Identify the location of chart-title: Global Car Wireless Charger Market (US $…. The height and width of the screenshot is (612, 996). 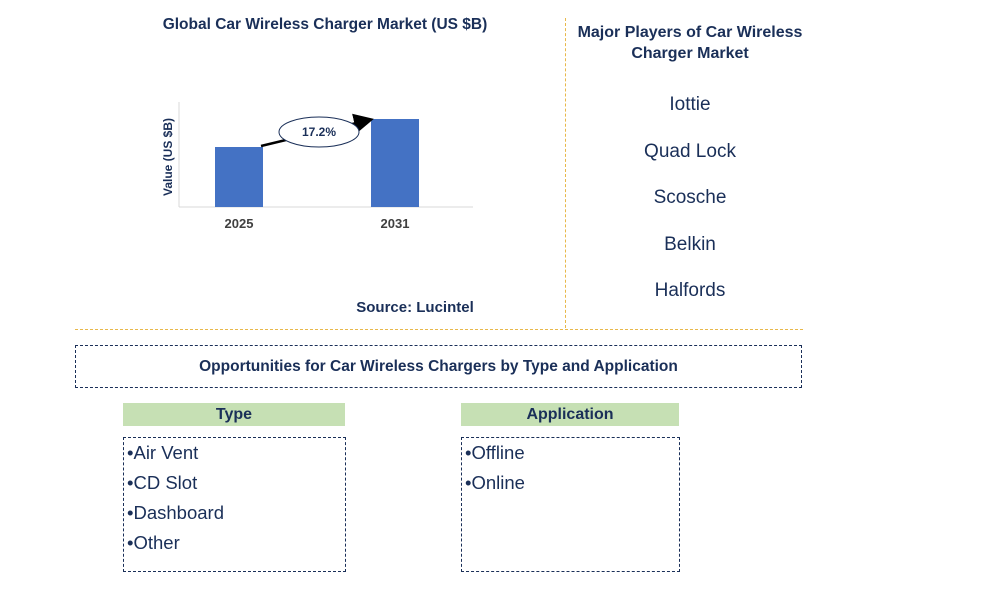
(325, 24).